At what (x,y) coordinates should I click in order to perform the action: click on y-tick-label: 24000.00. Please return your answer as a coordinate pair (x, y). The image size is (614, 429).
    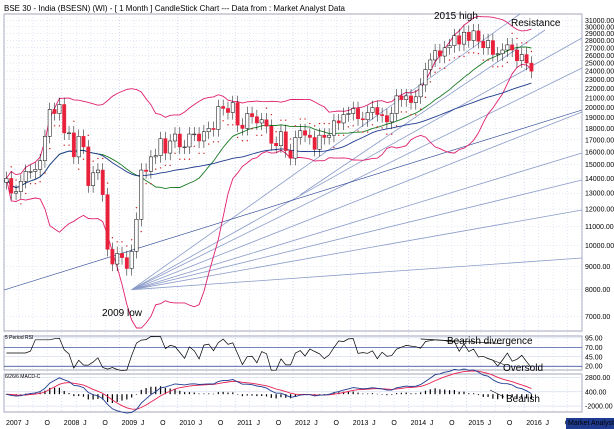
    Looking at the image, I should click on (599, 72).